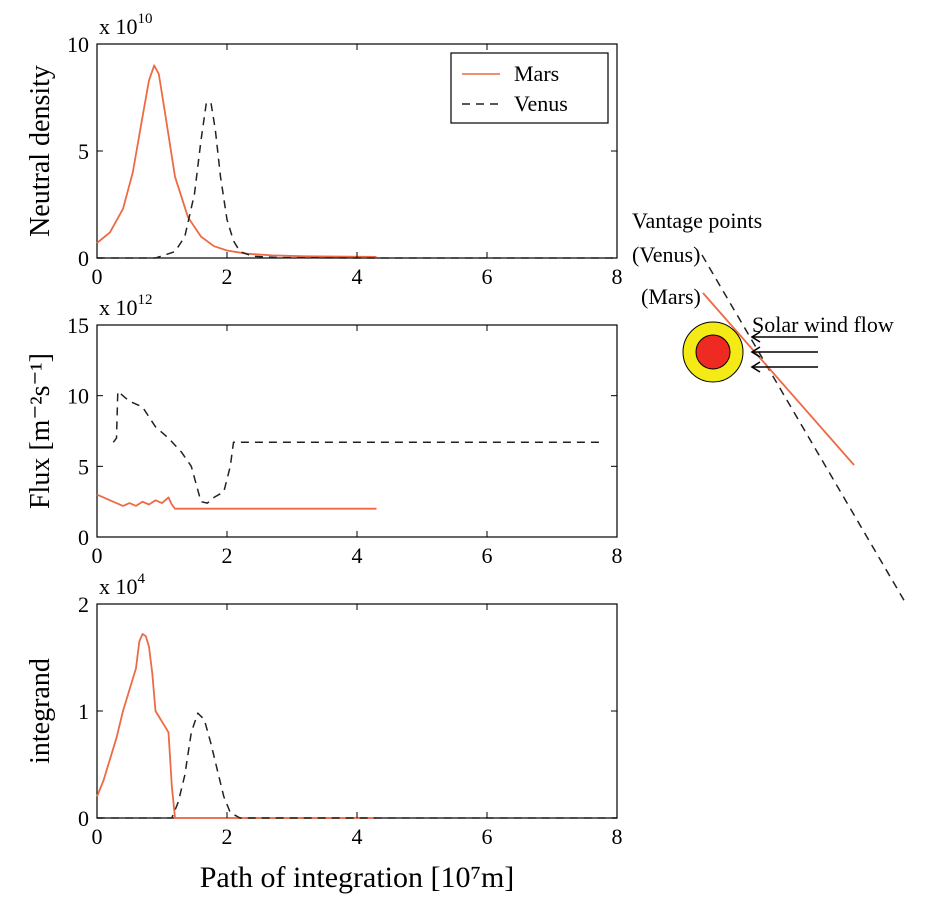 The height and width of the screenshot is (898, 944). I want to click on x-axis-label: Path of integration [10⁷m], so click(357, 877).